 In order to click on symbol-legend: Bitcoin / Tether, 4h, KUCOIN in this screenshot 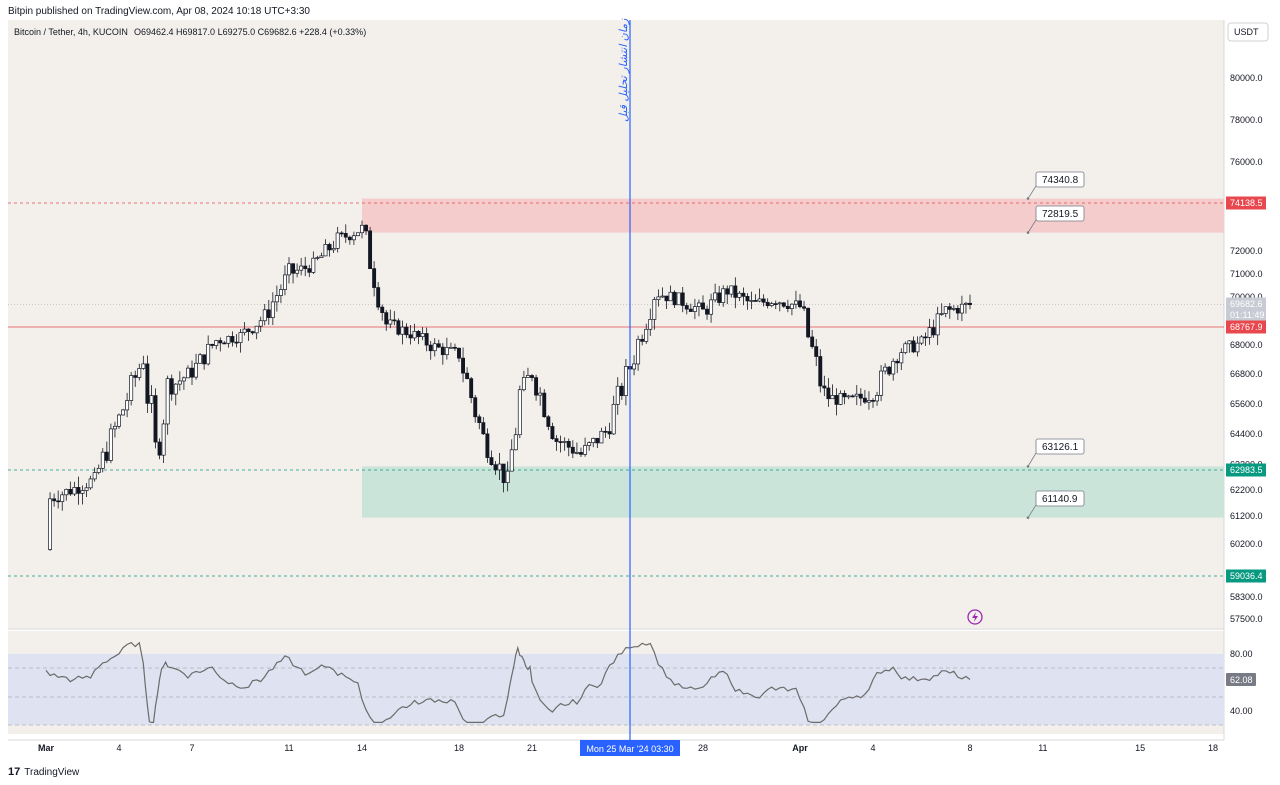, I will do `click(71, 32)`.